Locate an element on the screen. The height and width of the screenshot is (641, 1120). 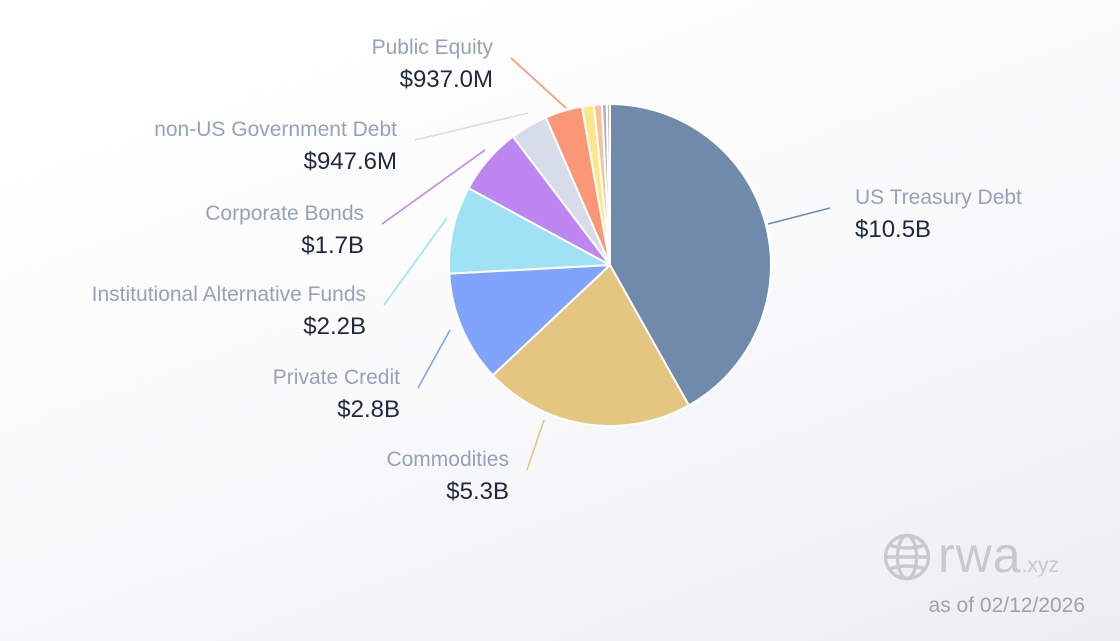
leader-line-public-equity is located at coordinates (538, 83).